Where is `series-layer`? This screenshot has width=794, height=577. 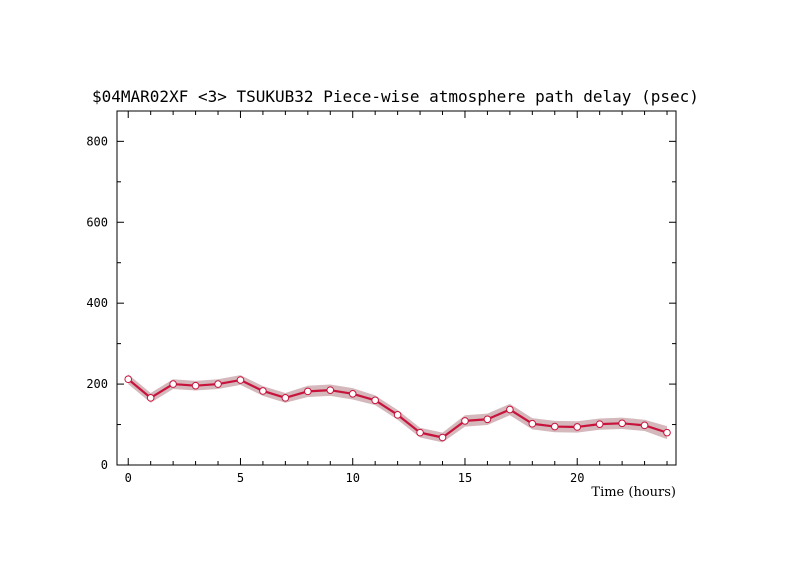 series-layer is located at coordinates (397, 408).